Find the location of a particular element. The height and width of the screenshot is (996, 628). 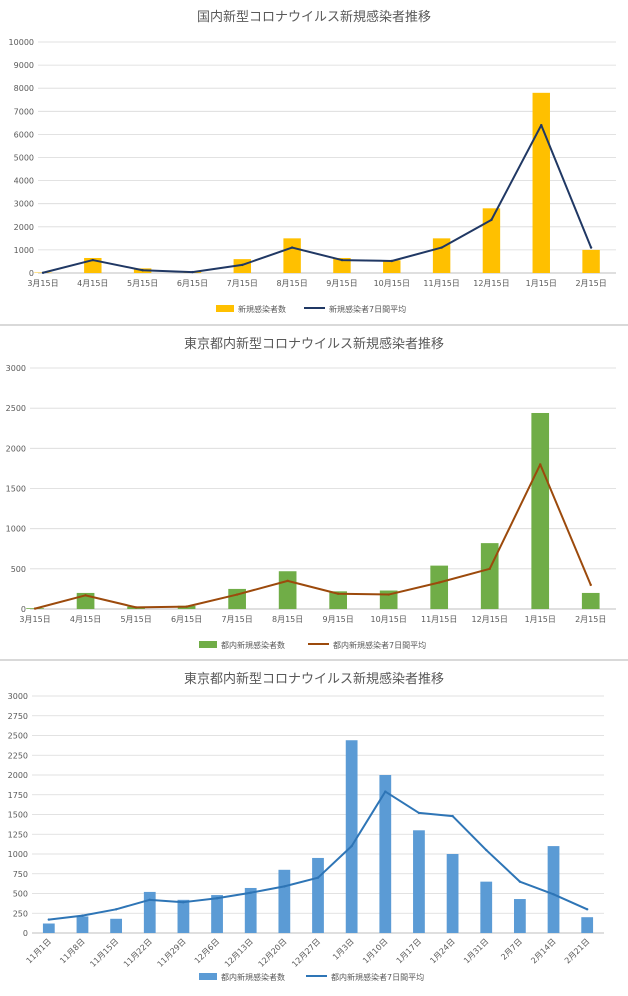

y-tick-label: 6000 is located at coordinates (24, 134).